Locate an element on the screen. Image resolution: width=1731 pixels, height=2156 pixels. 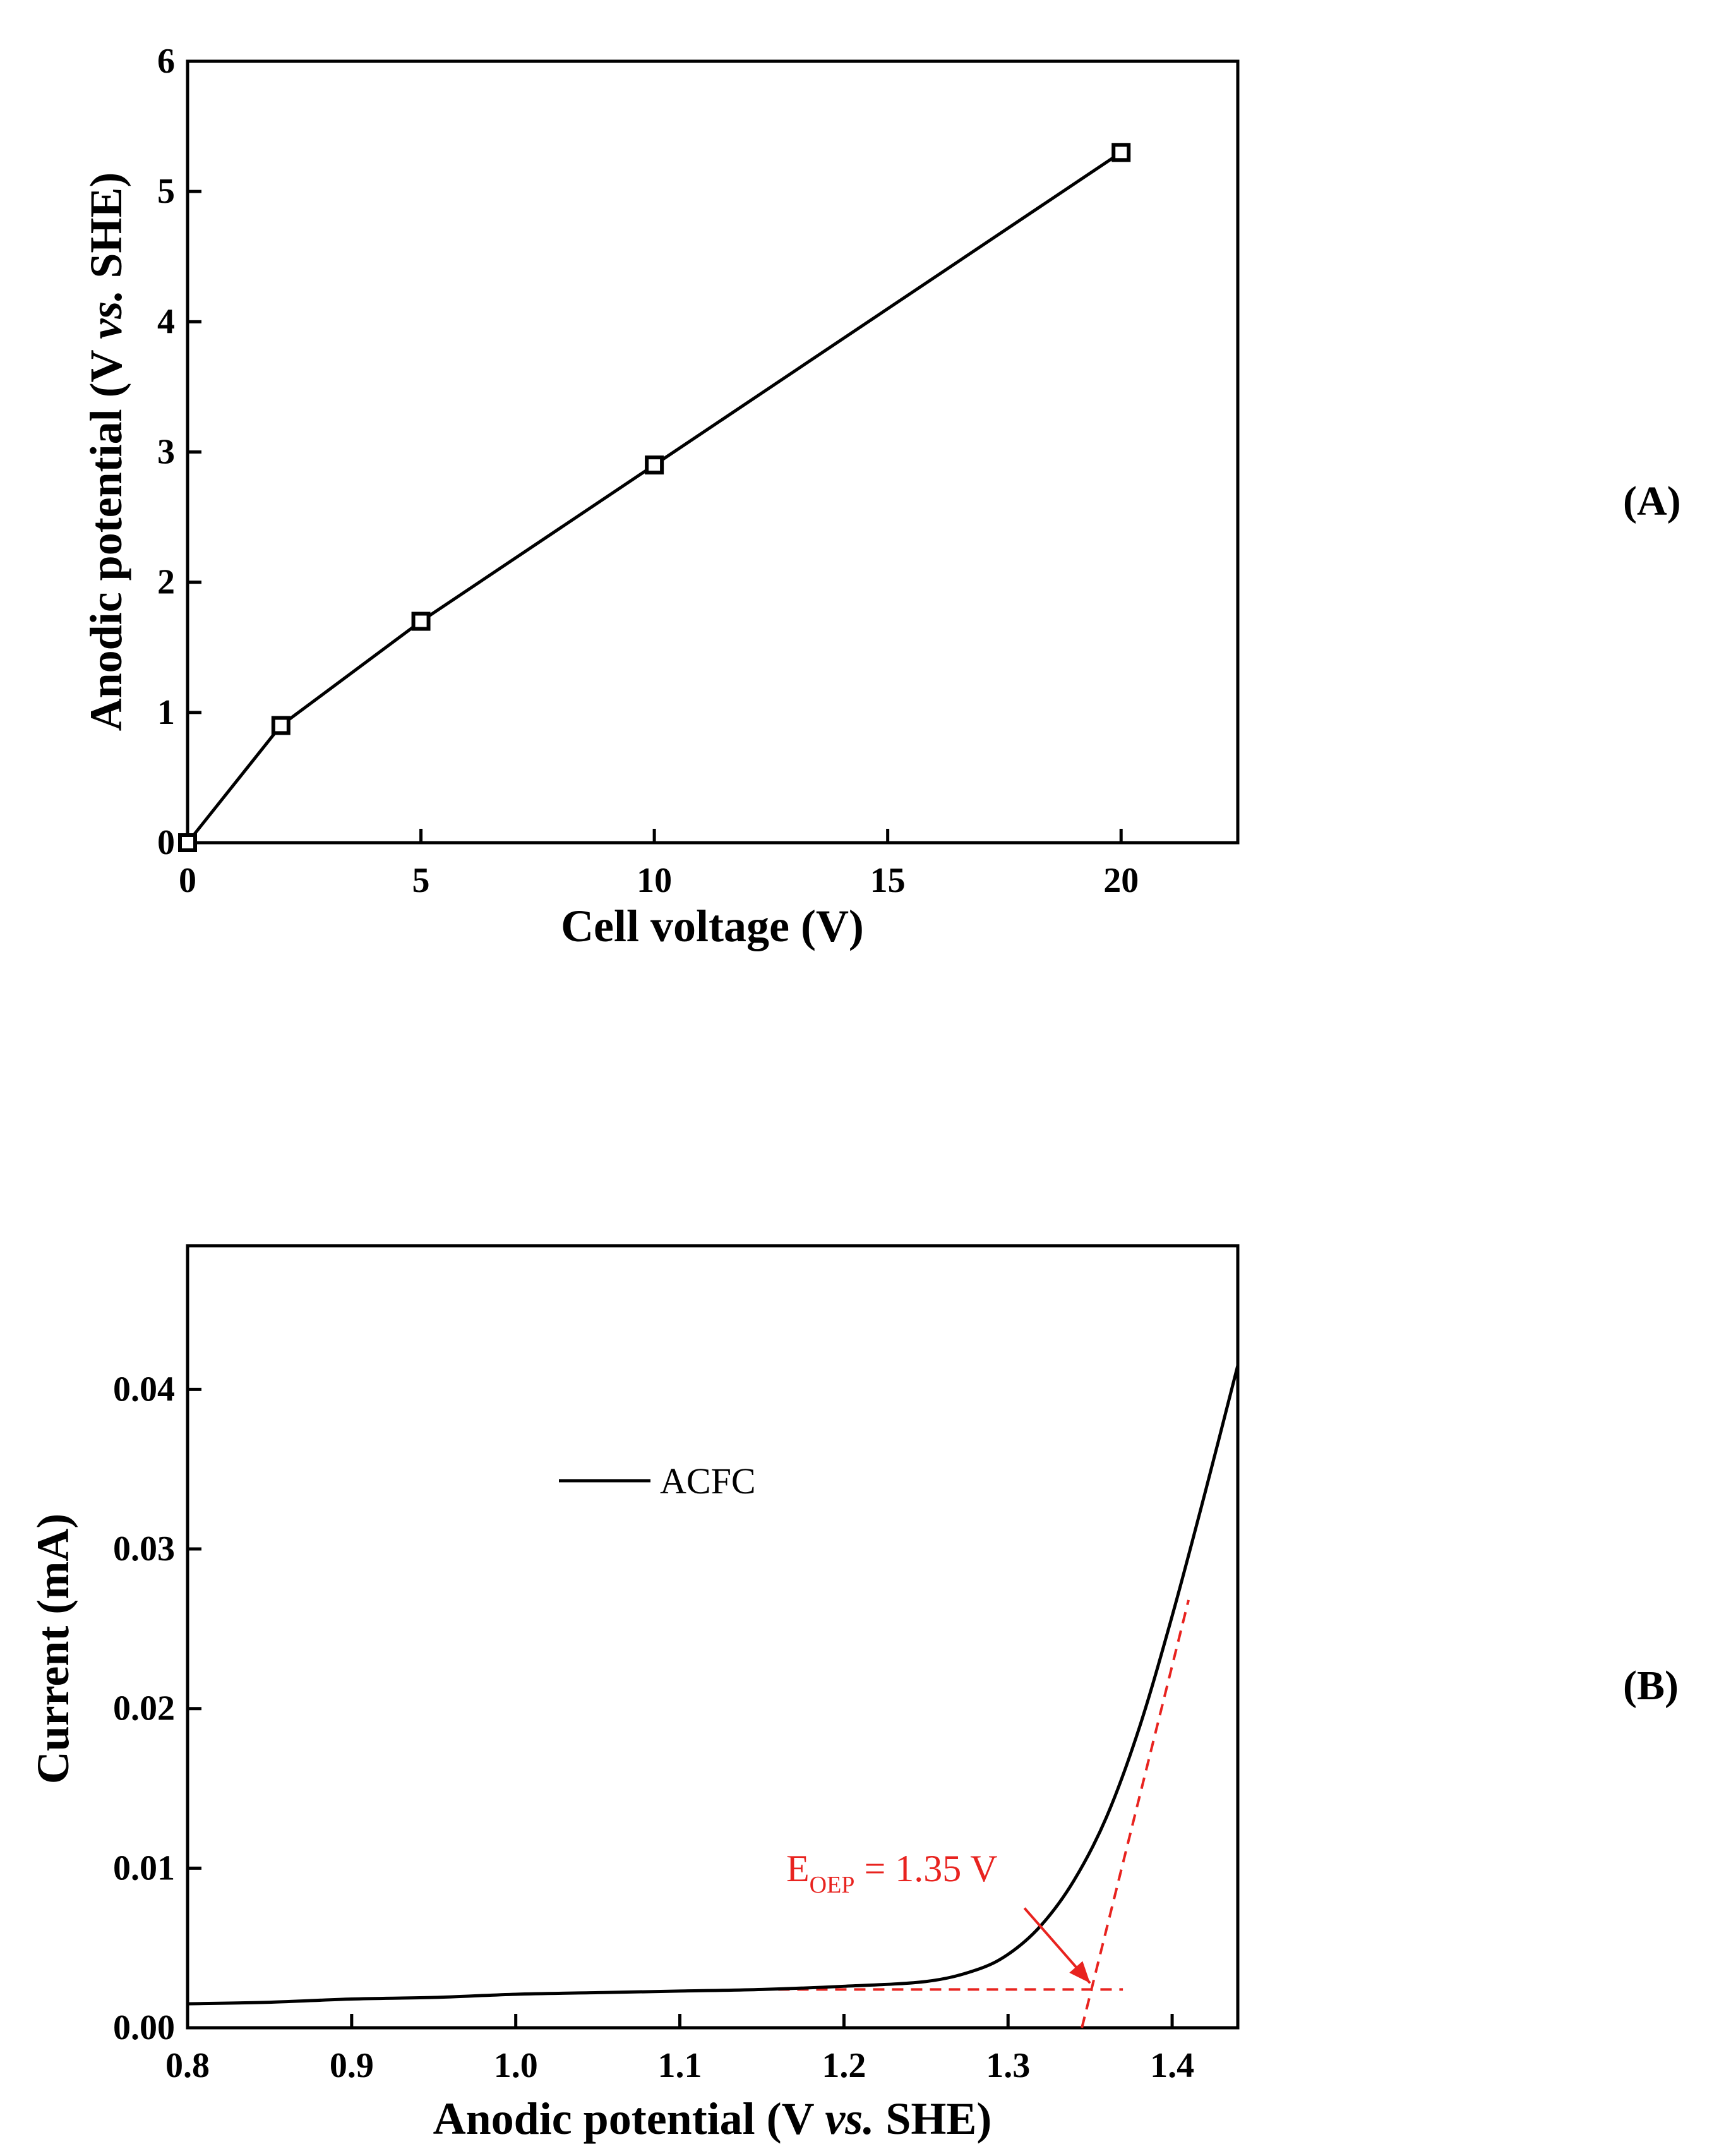
chart-b-x-tick-label: 0.9 is located at coordinates (352, 2066).